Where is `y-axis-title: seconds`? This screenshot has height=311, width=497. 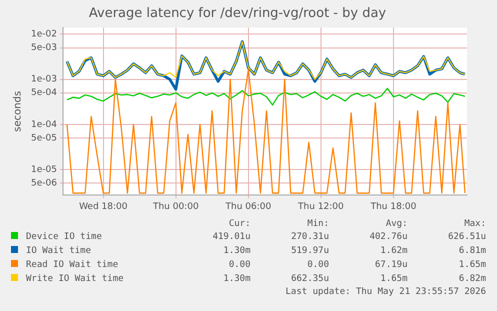
y-axis-title: seconds is located at coordinates (18, 111).